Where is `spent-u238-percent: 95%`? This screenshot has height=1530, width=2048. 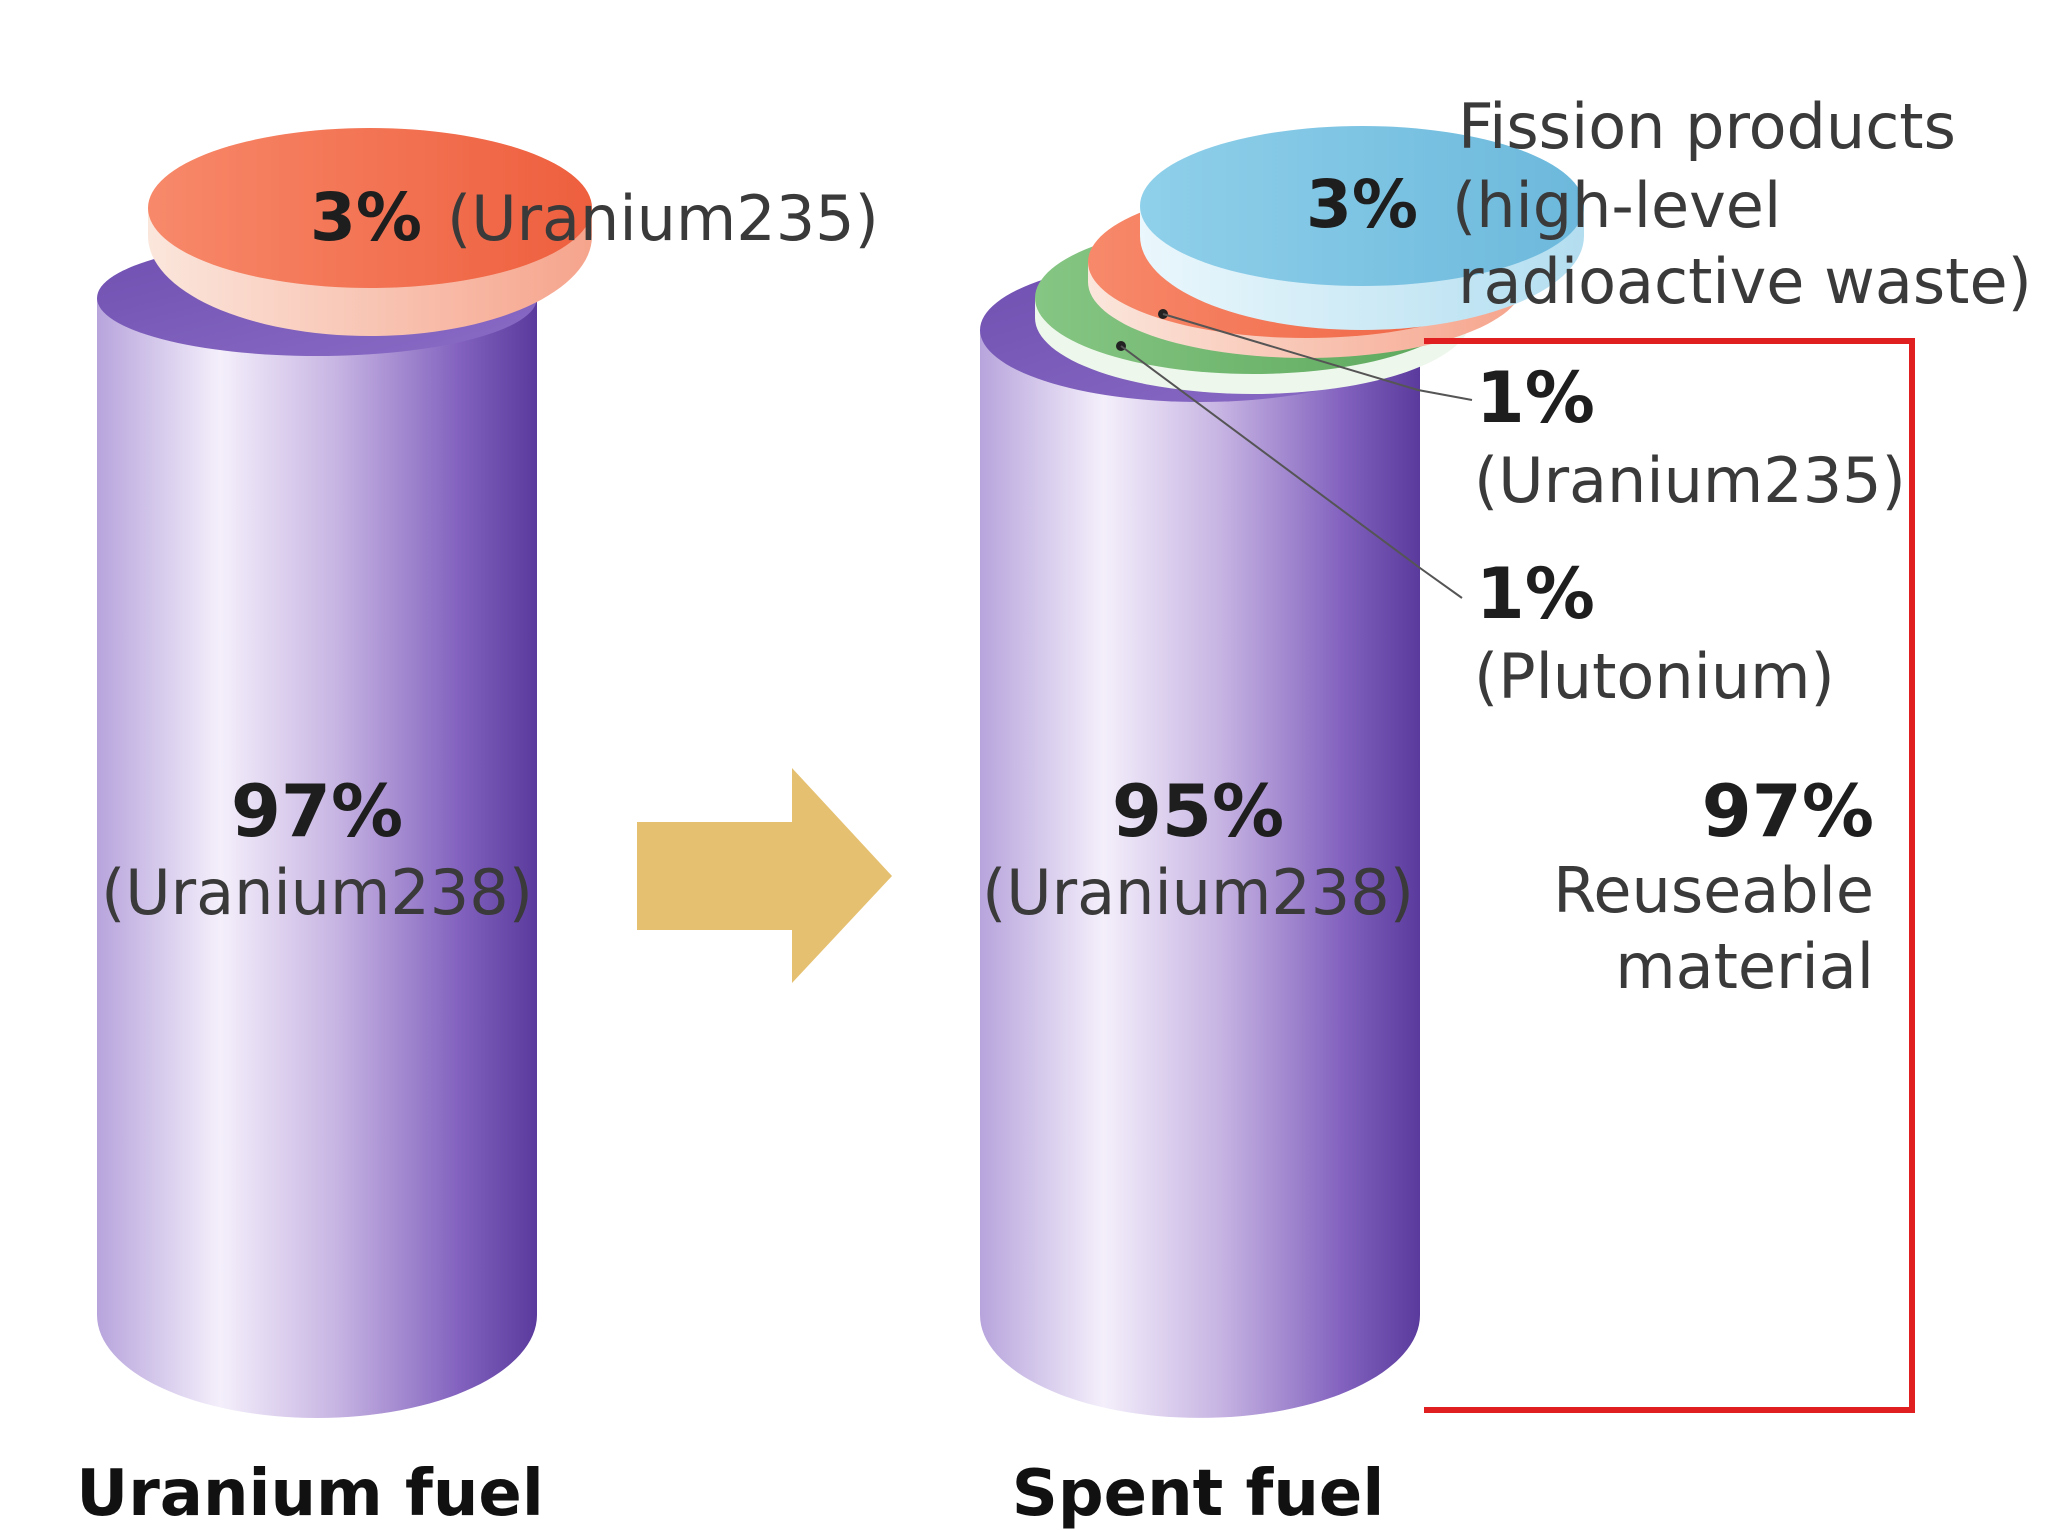 spent-u238-percent: 95% is located at coordinates (1198, 811).